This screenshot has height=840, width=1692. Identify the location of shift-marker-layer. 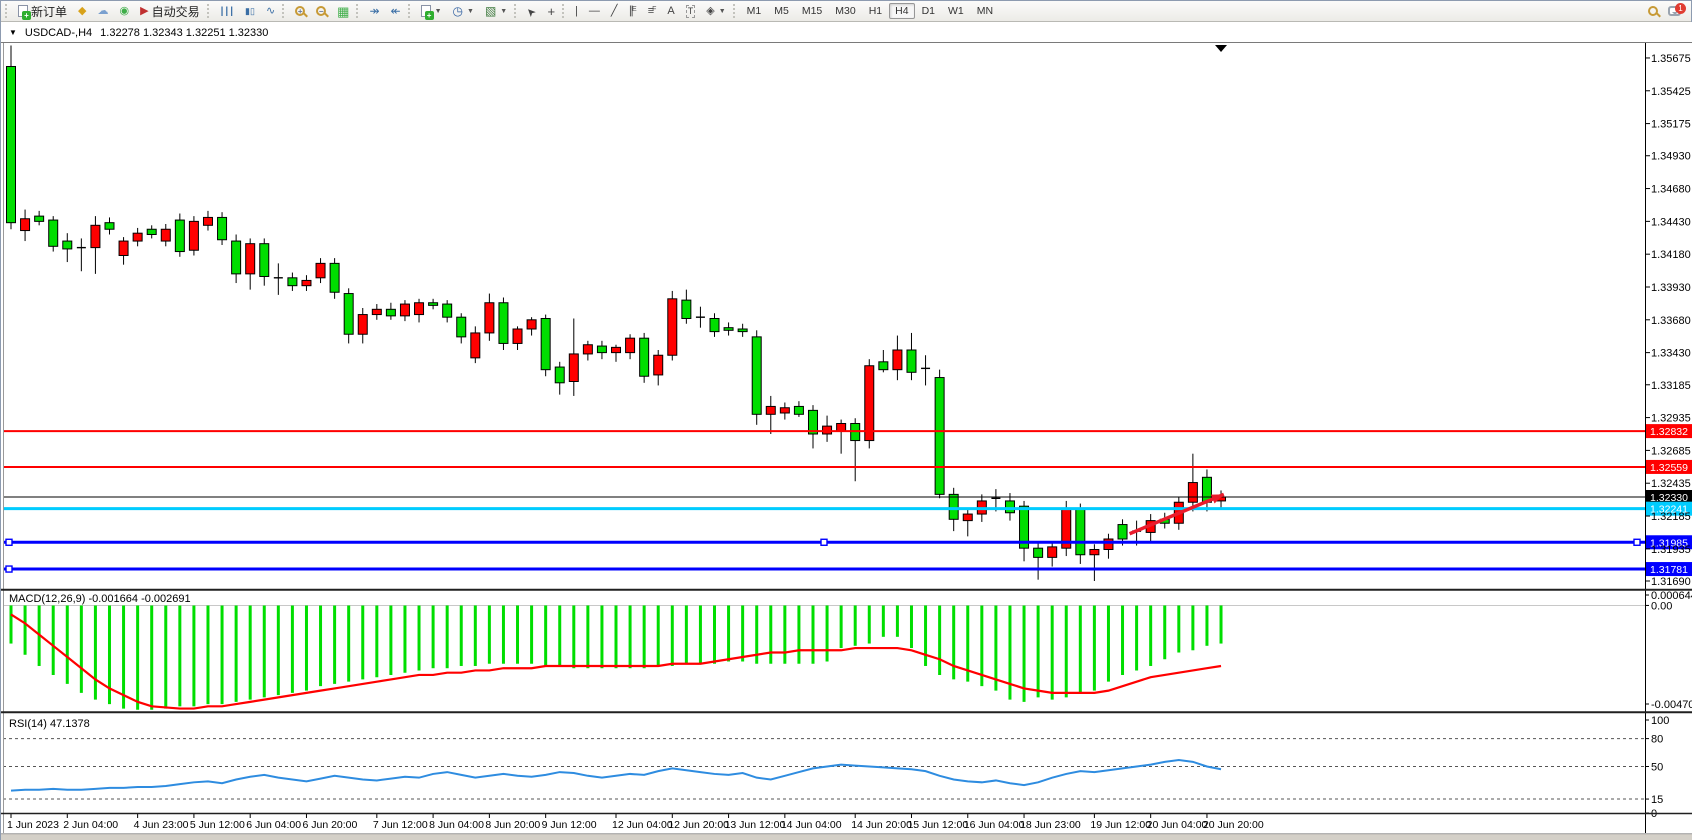
(1221, 48).